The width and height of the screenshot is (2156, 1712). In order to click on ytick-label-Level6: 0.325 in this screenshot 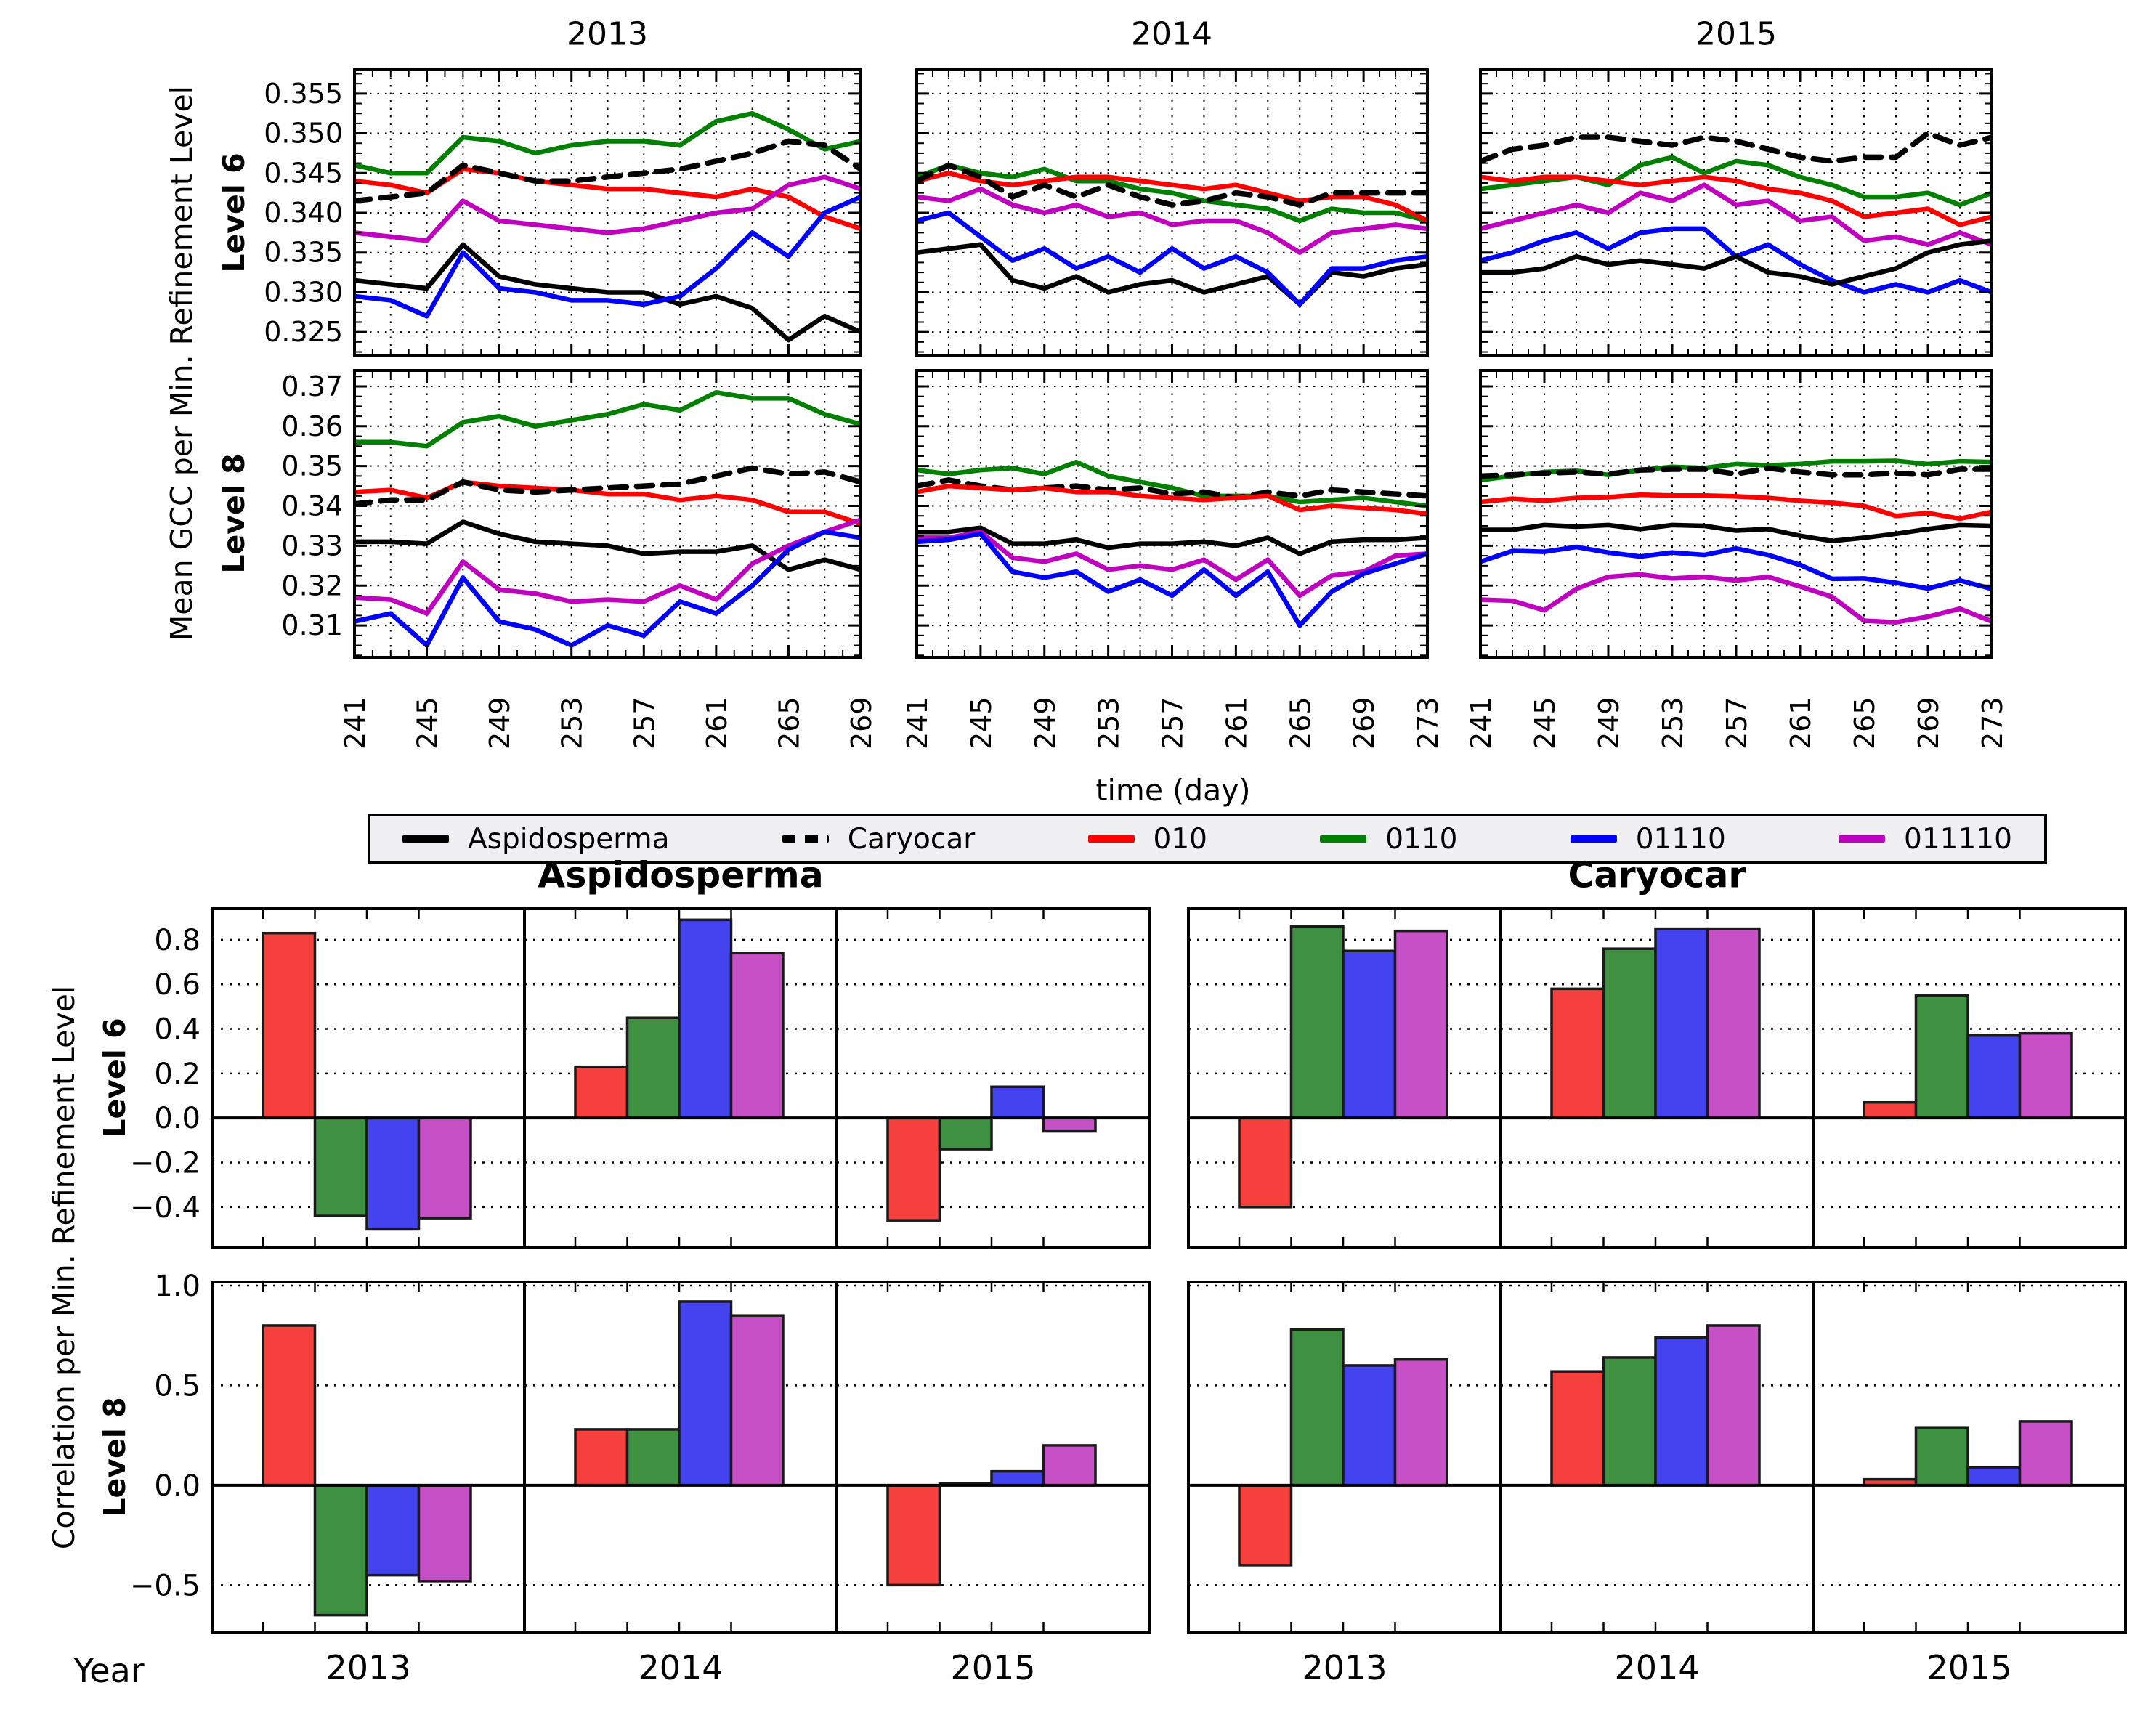, I will do `click(303, 332)`.